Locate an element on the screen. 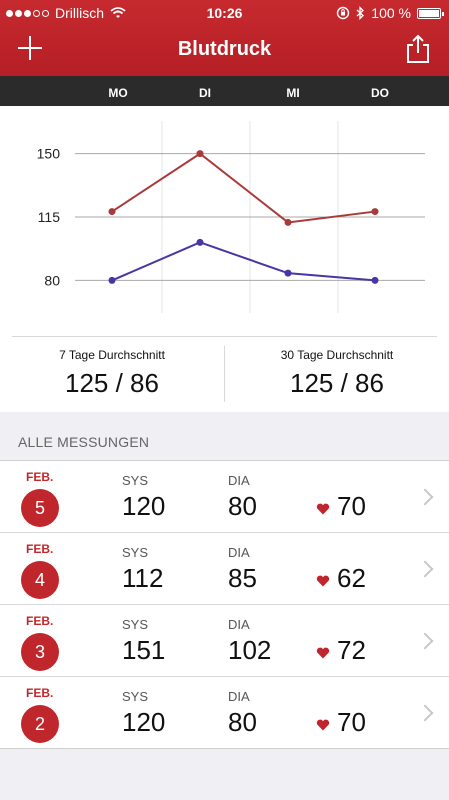 The image size is (449, 800). day-badge: 5 is located at coordinates (40, 508).